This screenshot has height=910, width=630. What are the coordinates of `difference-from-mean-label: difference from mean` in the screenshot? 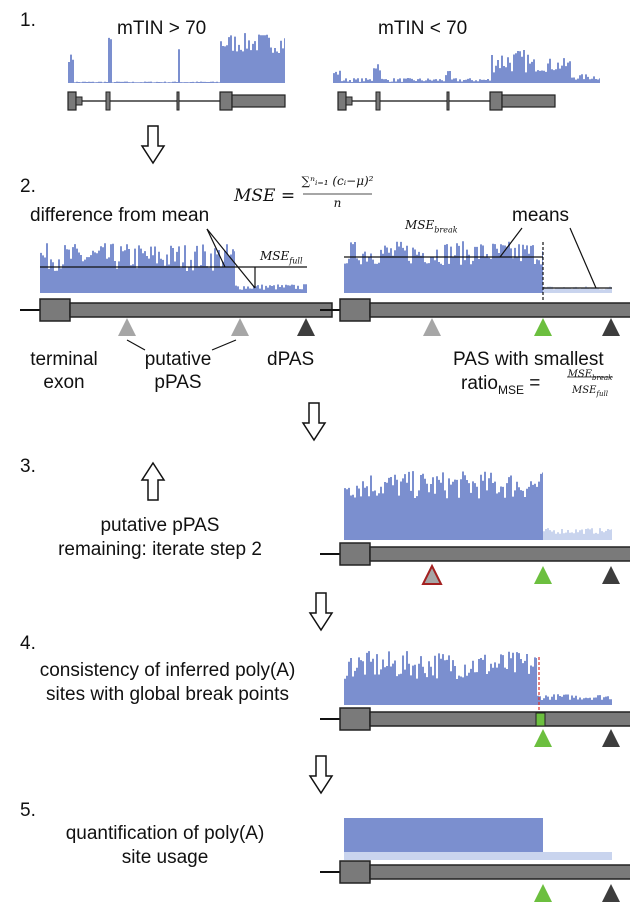 It's located at (120, 215).